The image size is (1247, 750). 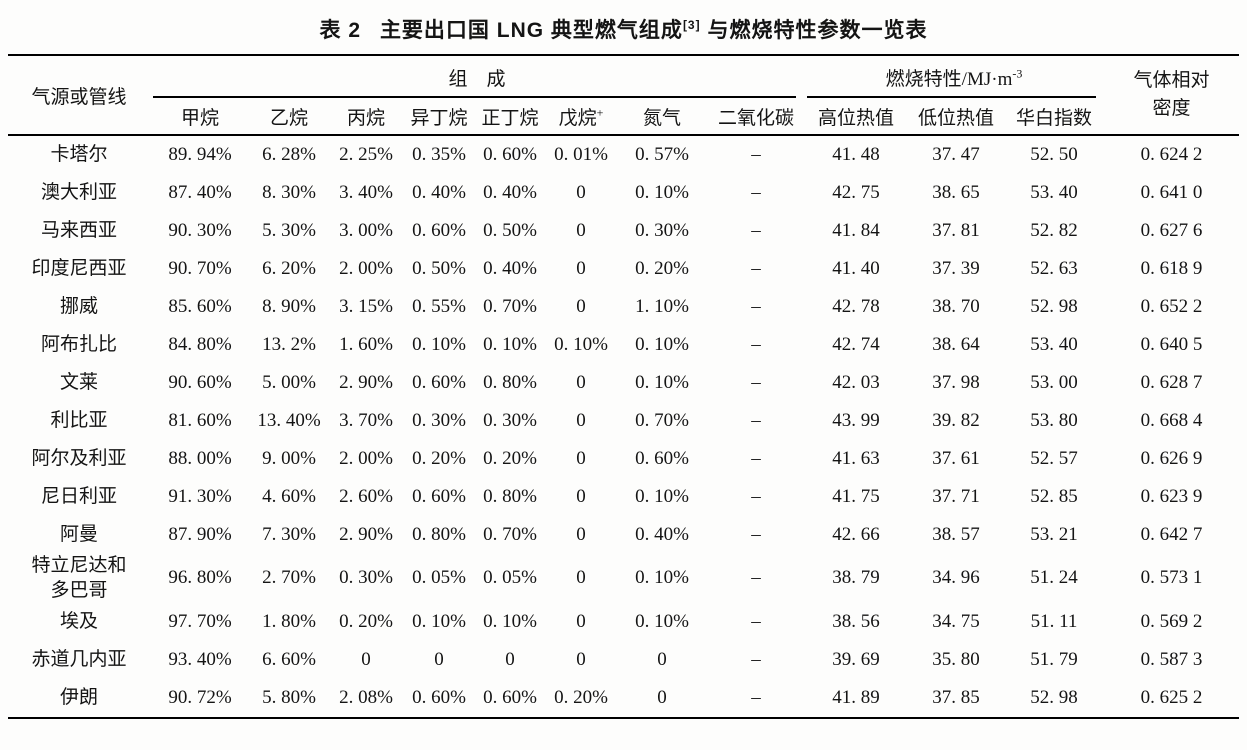 I want to click on cell: 38. 56, so click(x=856, y=622).